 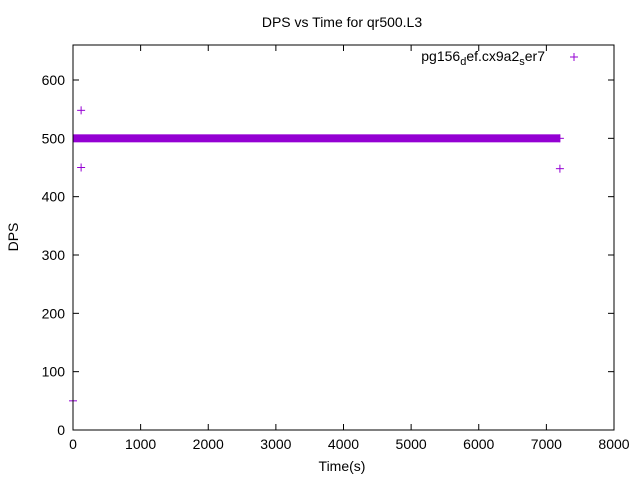 I want to click on y-tick-label: 200, so click(x=54, y=313).